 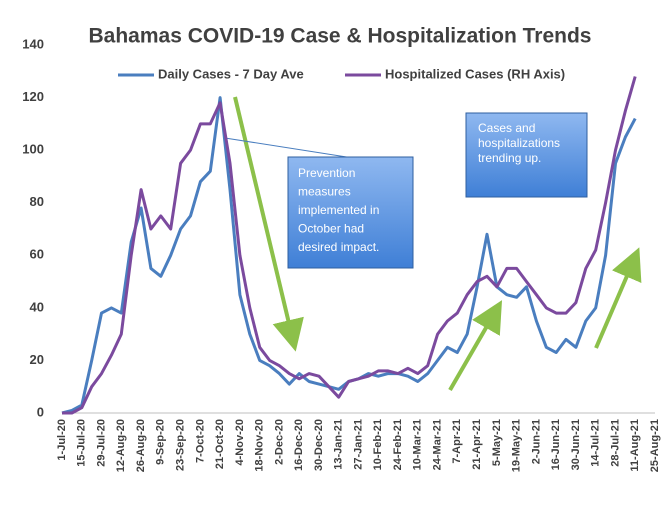 What do you see at coordinates (101, 443) in the screenshot?
I see `x-tick-label: 29-Jul-20` at bounding box center [101, 443].